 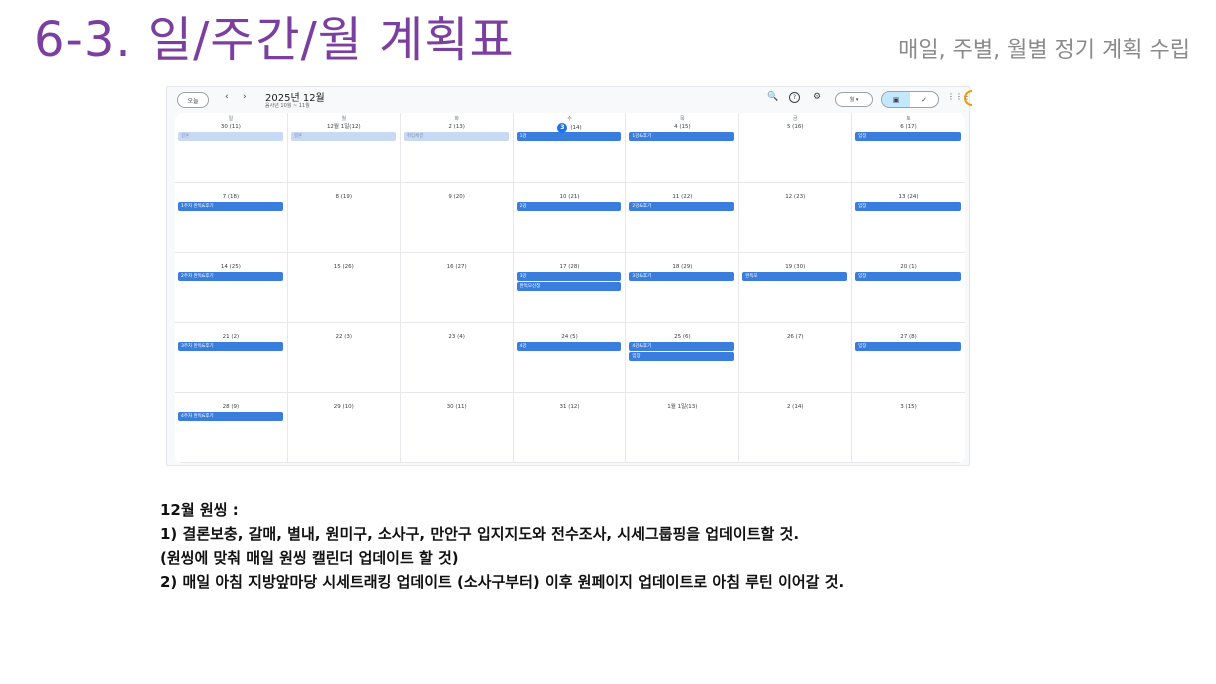 What do you see at coordinates (456, 407) in the screenshot?
I see `day-date: 30 (11)` at bounding box center [456, 407].